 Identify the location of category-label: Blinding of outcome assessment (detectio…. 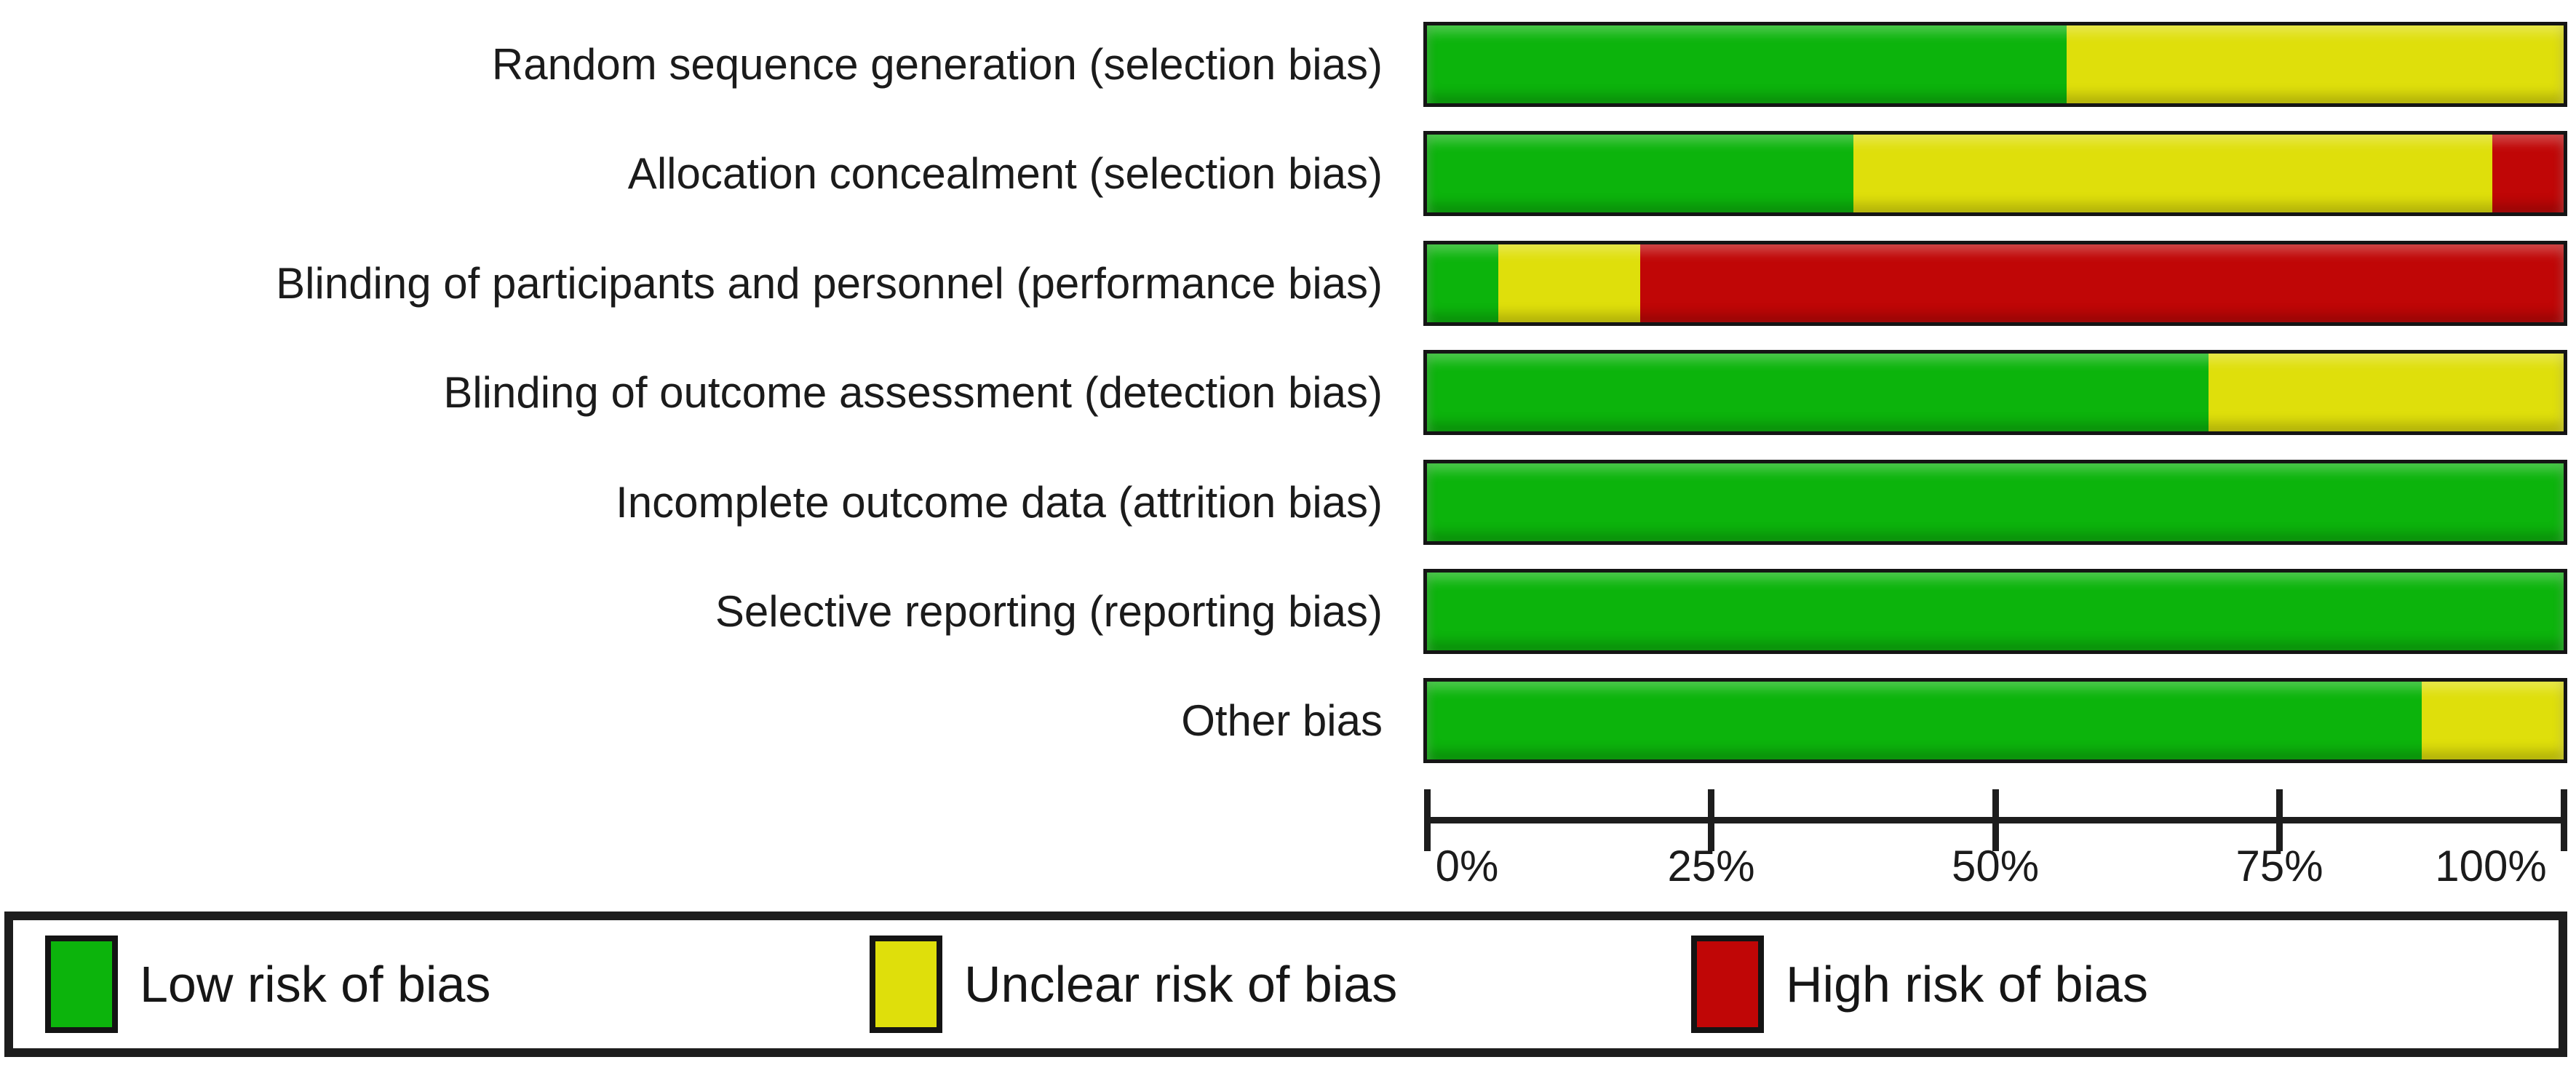
(913, 393).